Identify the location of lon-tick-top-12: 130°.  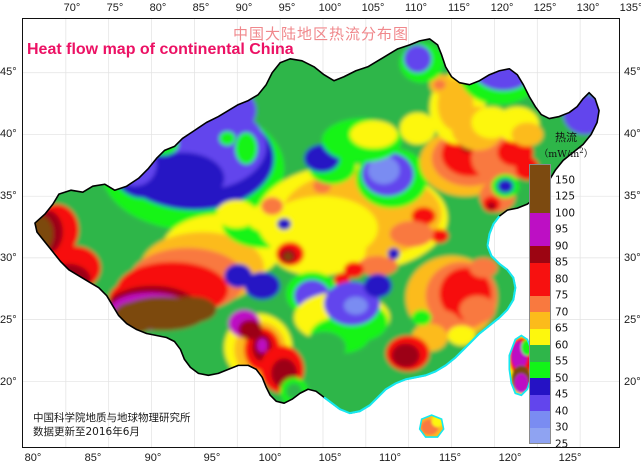
(588, 8).